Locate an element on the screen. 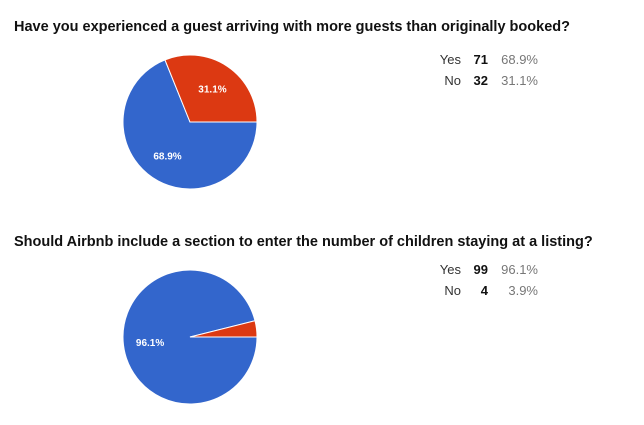 Image resolution: width=644 pixels, height=425 pixels. pie-slice-yes is located at coordinates (190, 124).